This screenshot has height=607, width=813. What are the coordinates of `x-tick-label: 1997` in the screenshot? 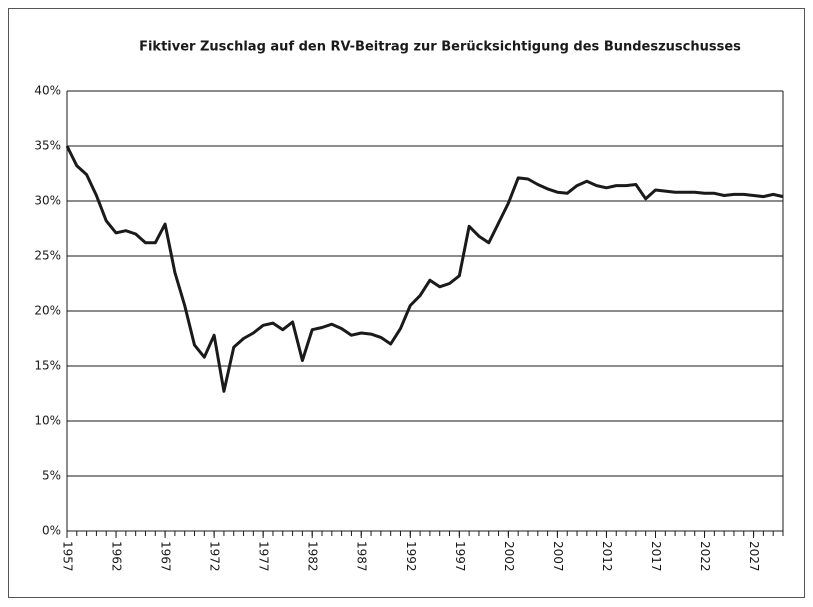 It's located at (460, 556).